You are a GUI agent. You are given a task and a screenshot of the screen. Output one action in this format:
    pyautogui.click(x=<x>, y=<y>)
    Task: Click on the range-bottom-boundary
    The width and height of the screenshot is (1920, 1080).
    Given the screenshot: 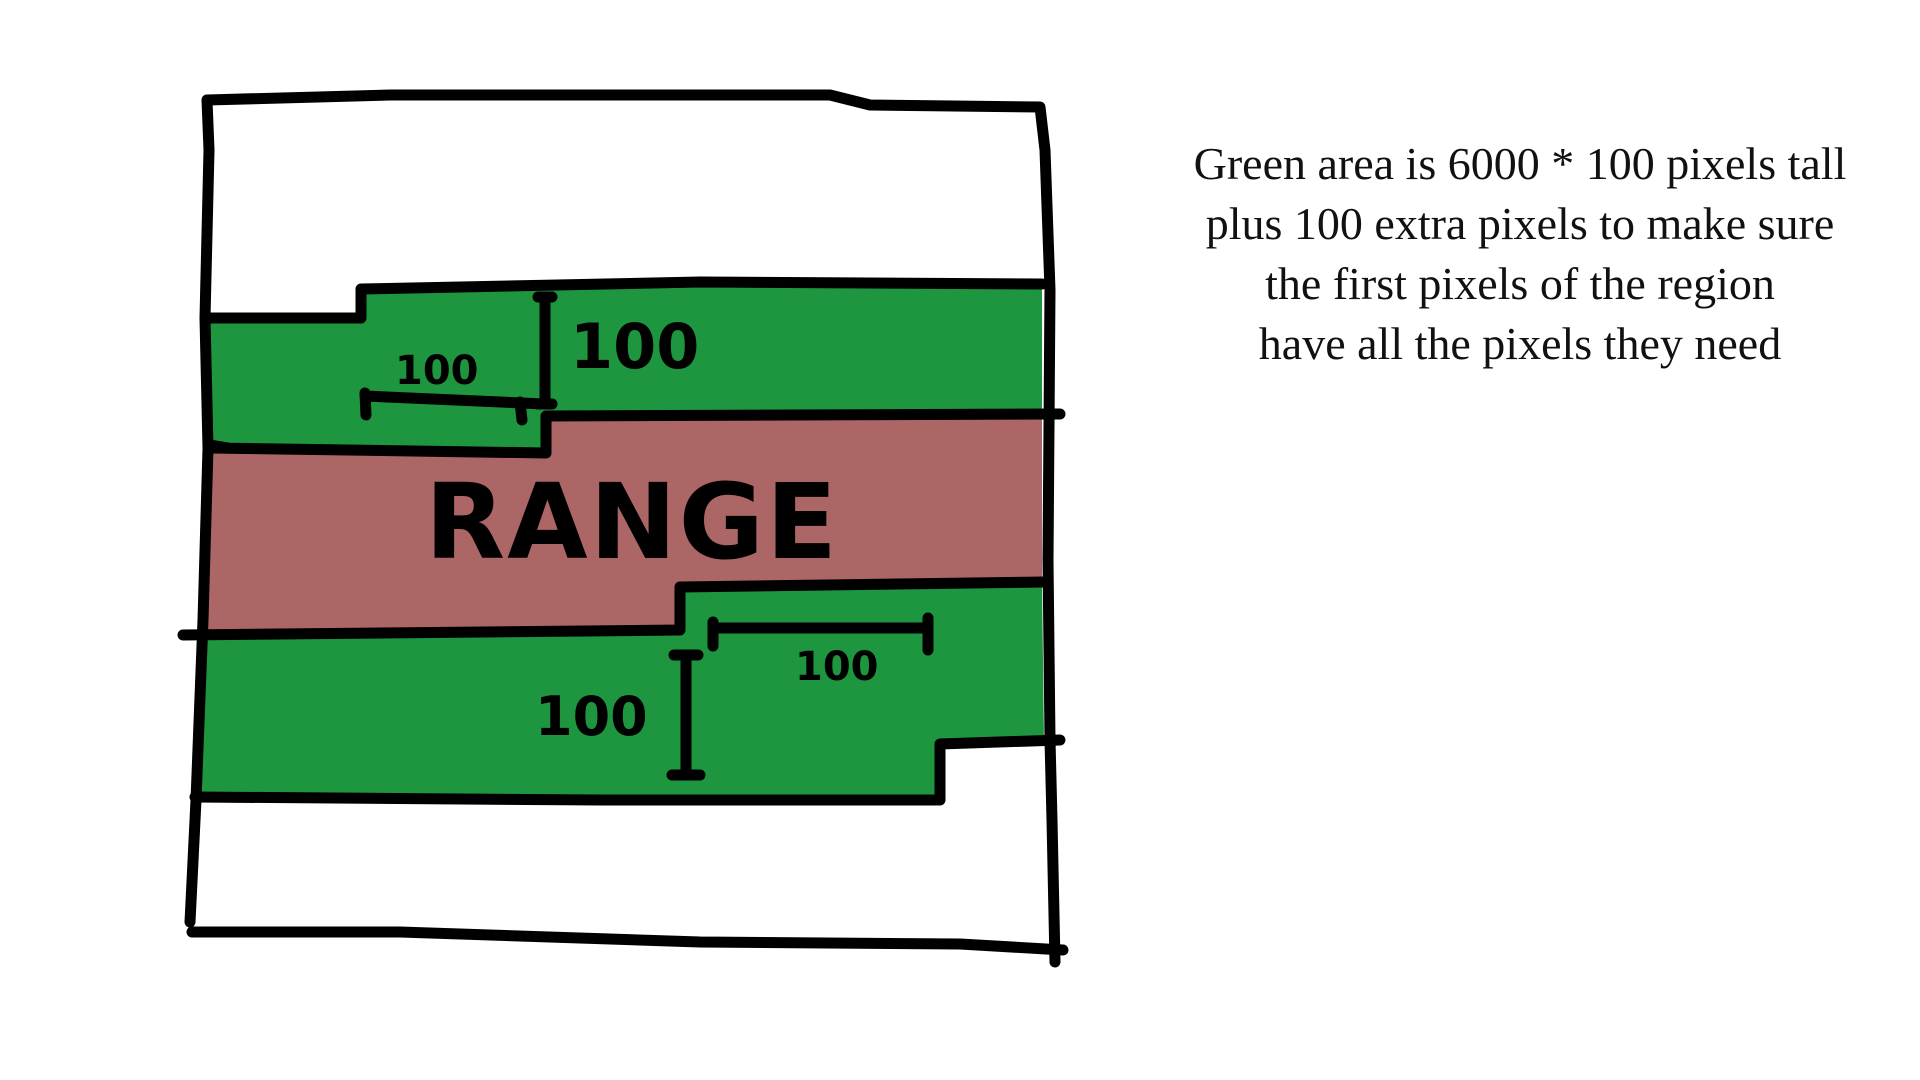 What is the action you would take?
    pyautogui.click(x=614, y=608)
    